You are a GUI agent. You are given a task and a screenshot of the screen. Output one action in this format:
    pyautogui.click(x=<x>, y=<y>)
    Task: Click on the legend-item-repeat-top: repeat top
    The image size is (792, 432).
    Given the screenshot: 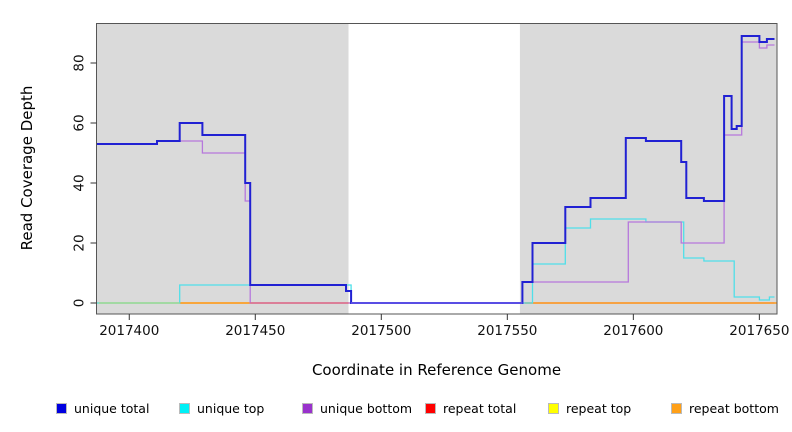 What is the action you would take?
    pyautogui.click(x=603, y=408)
    